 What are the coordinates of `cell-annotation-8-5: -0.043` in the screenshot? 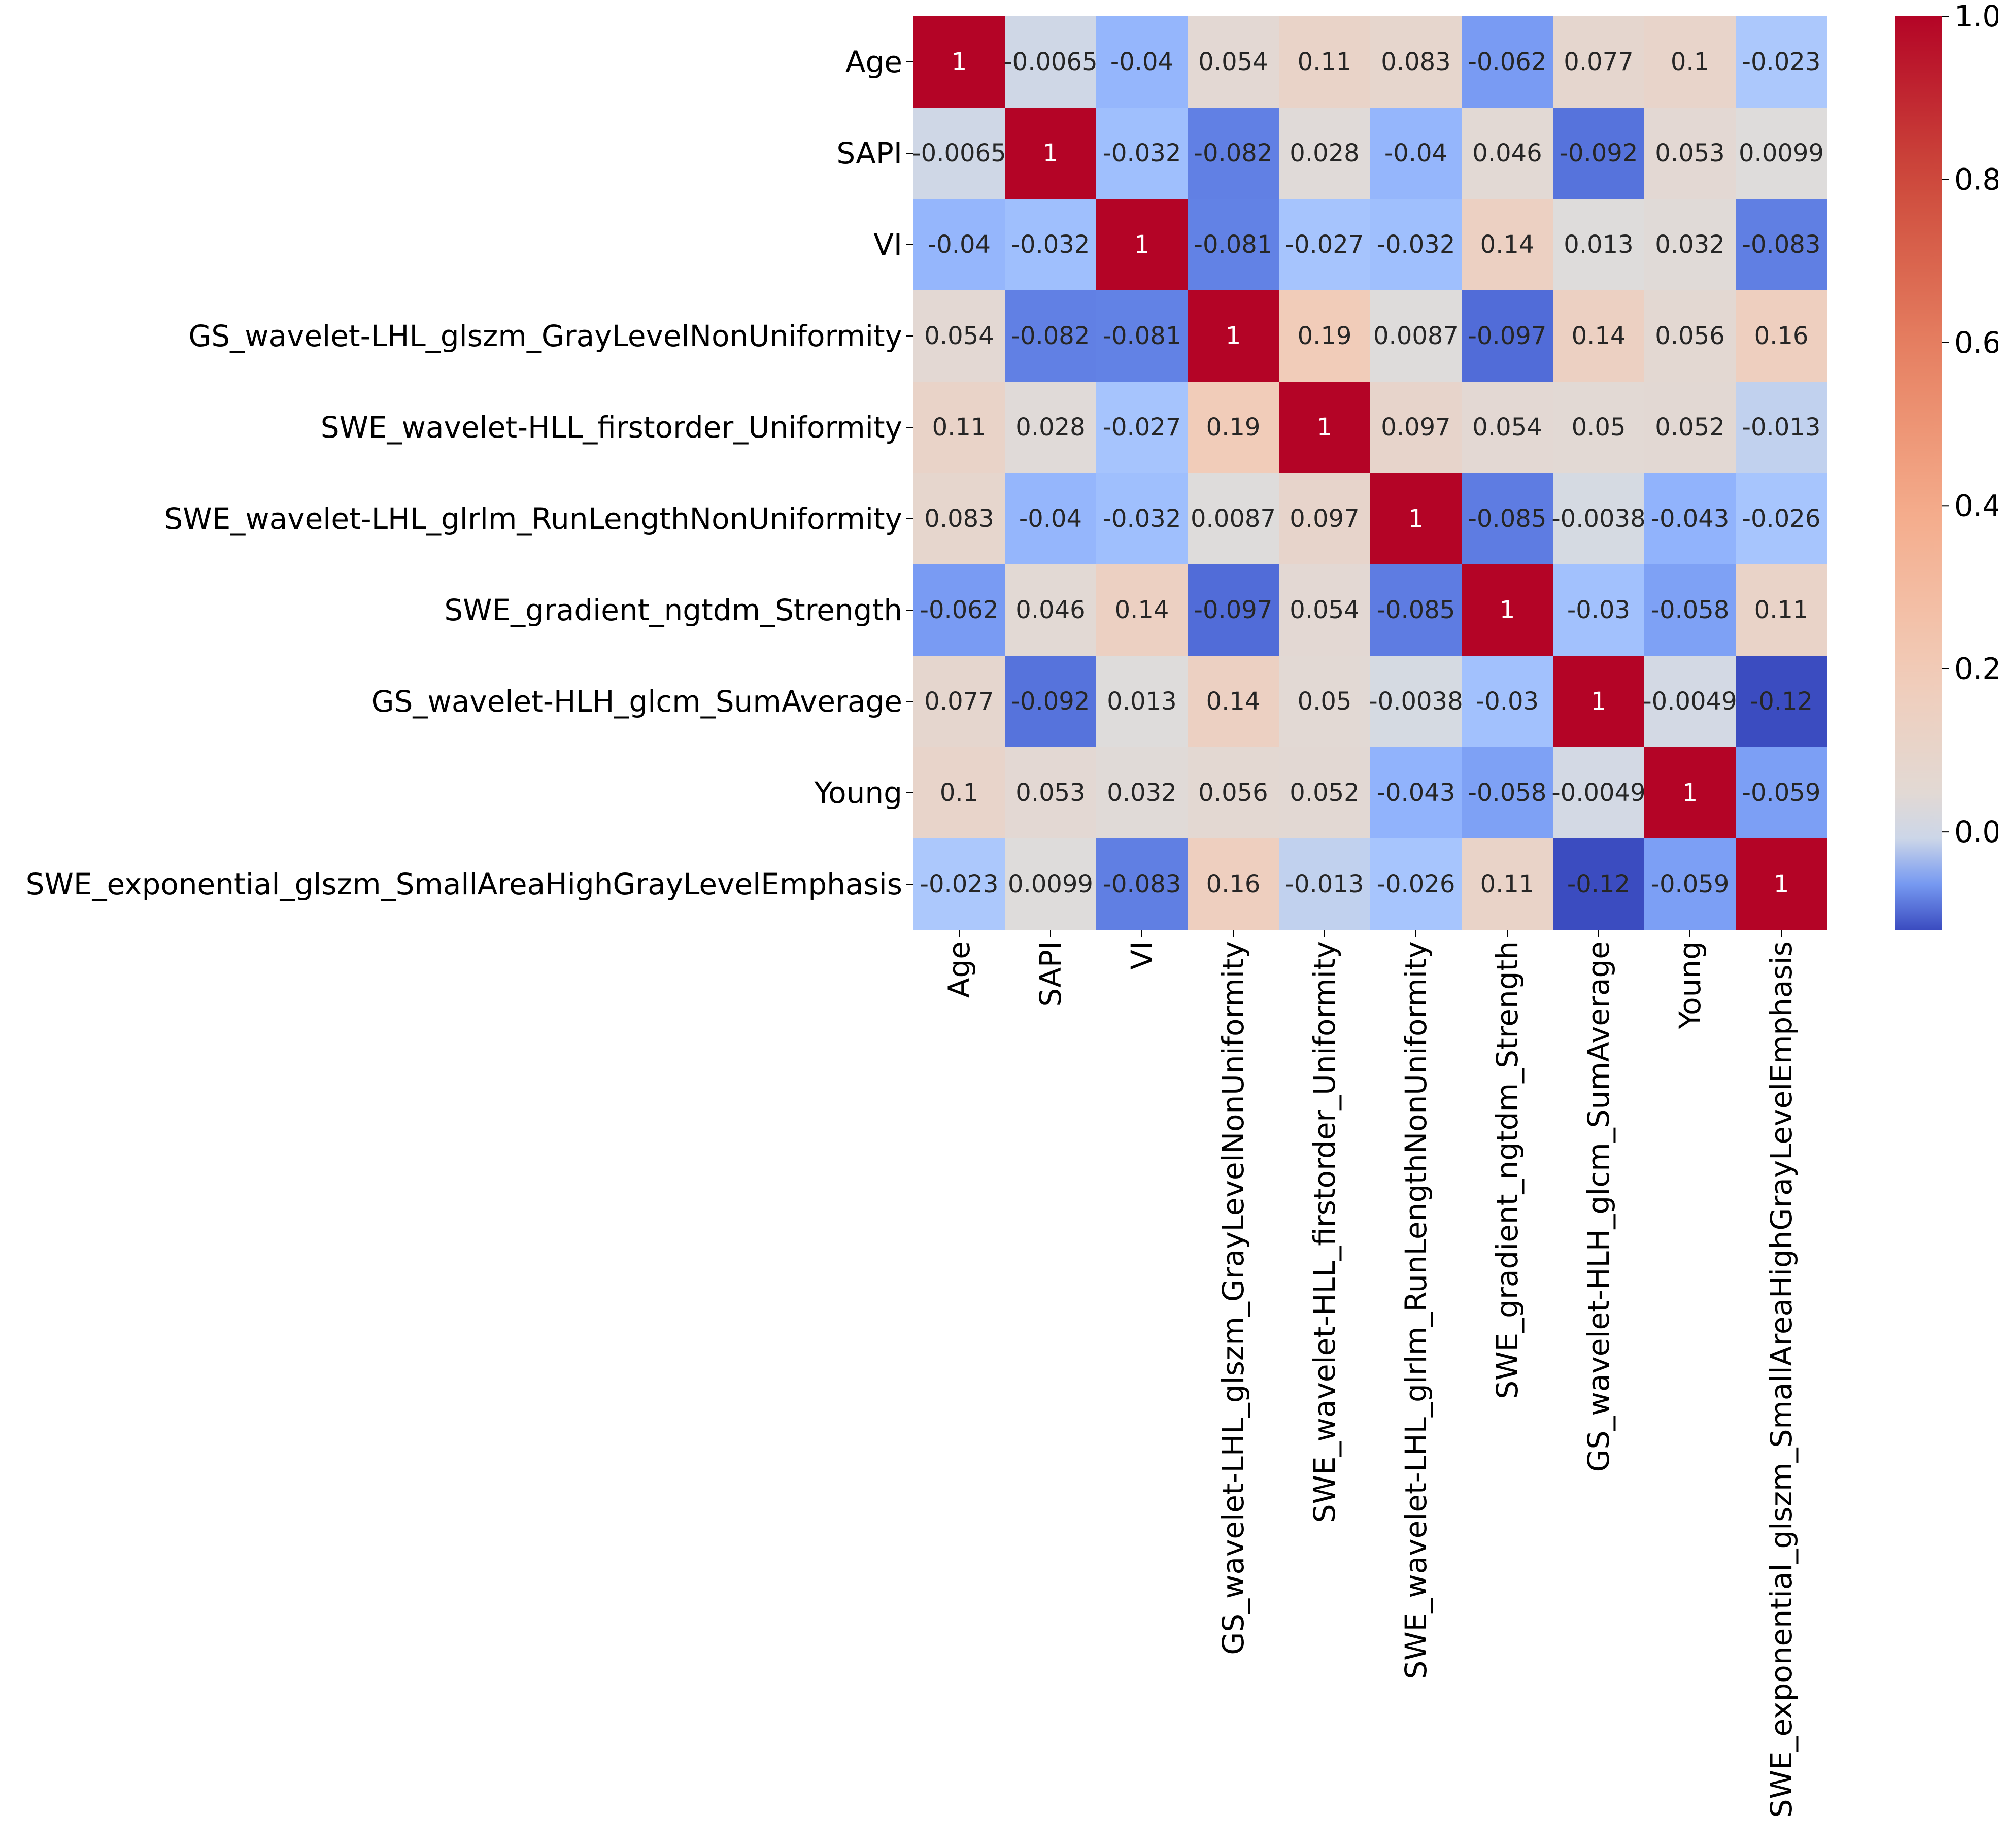 It's located at (1416, 793).